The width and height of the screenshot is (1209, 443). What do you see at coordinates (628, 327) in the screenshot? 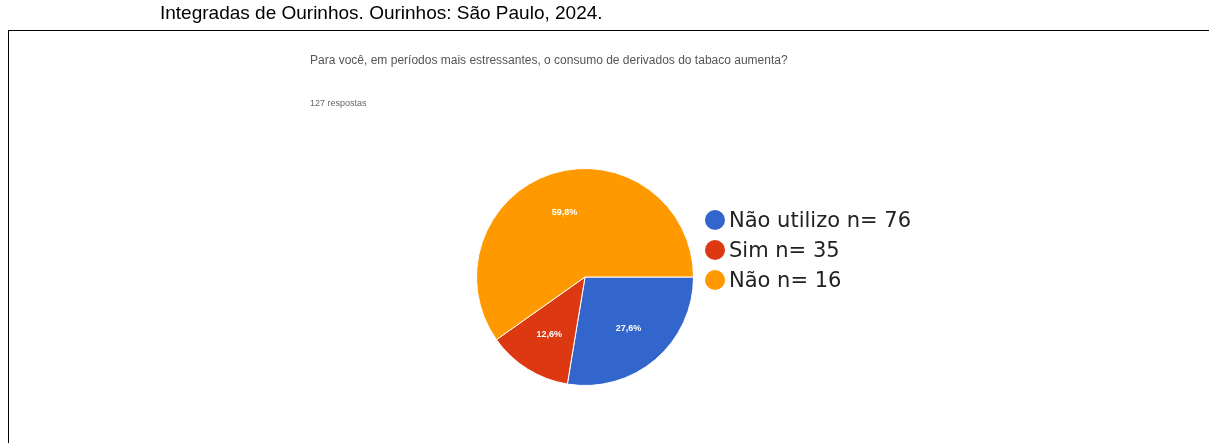
I see `data-label: 27,6%` at bounding box center [628, 327].